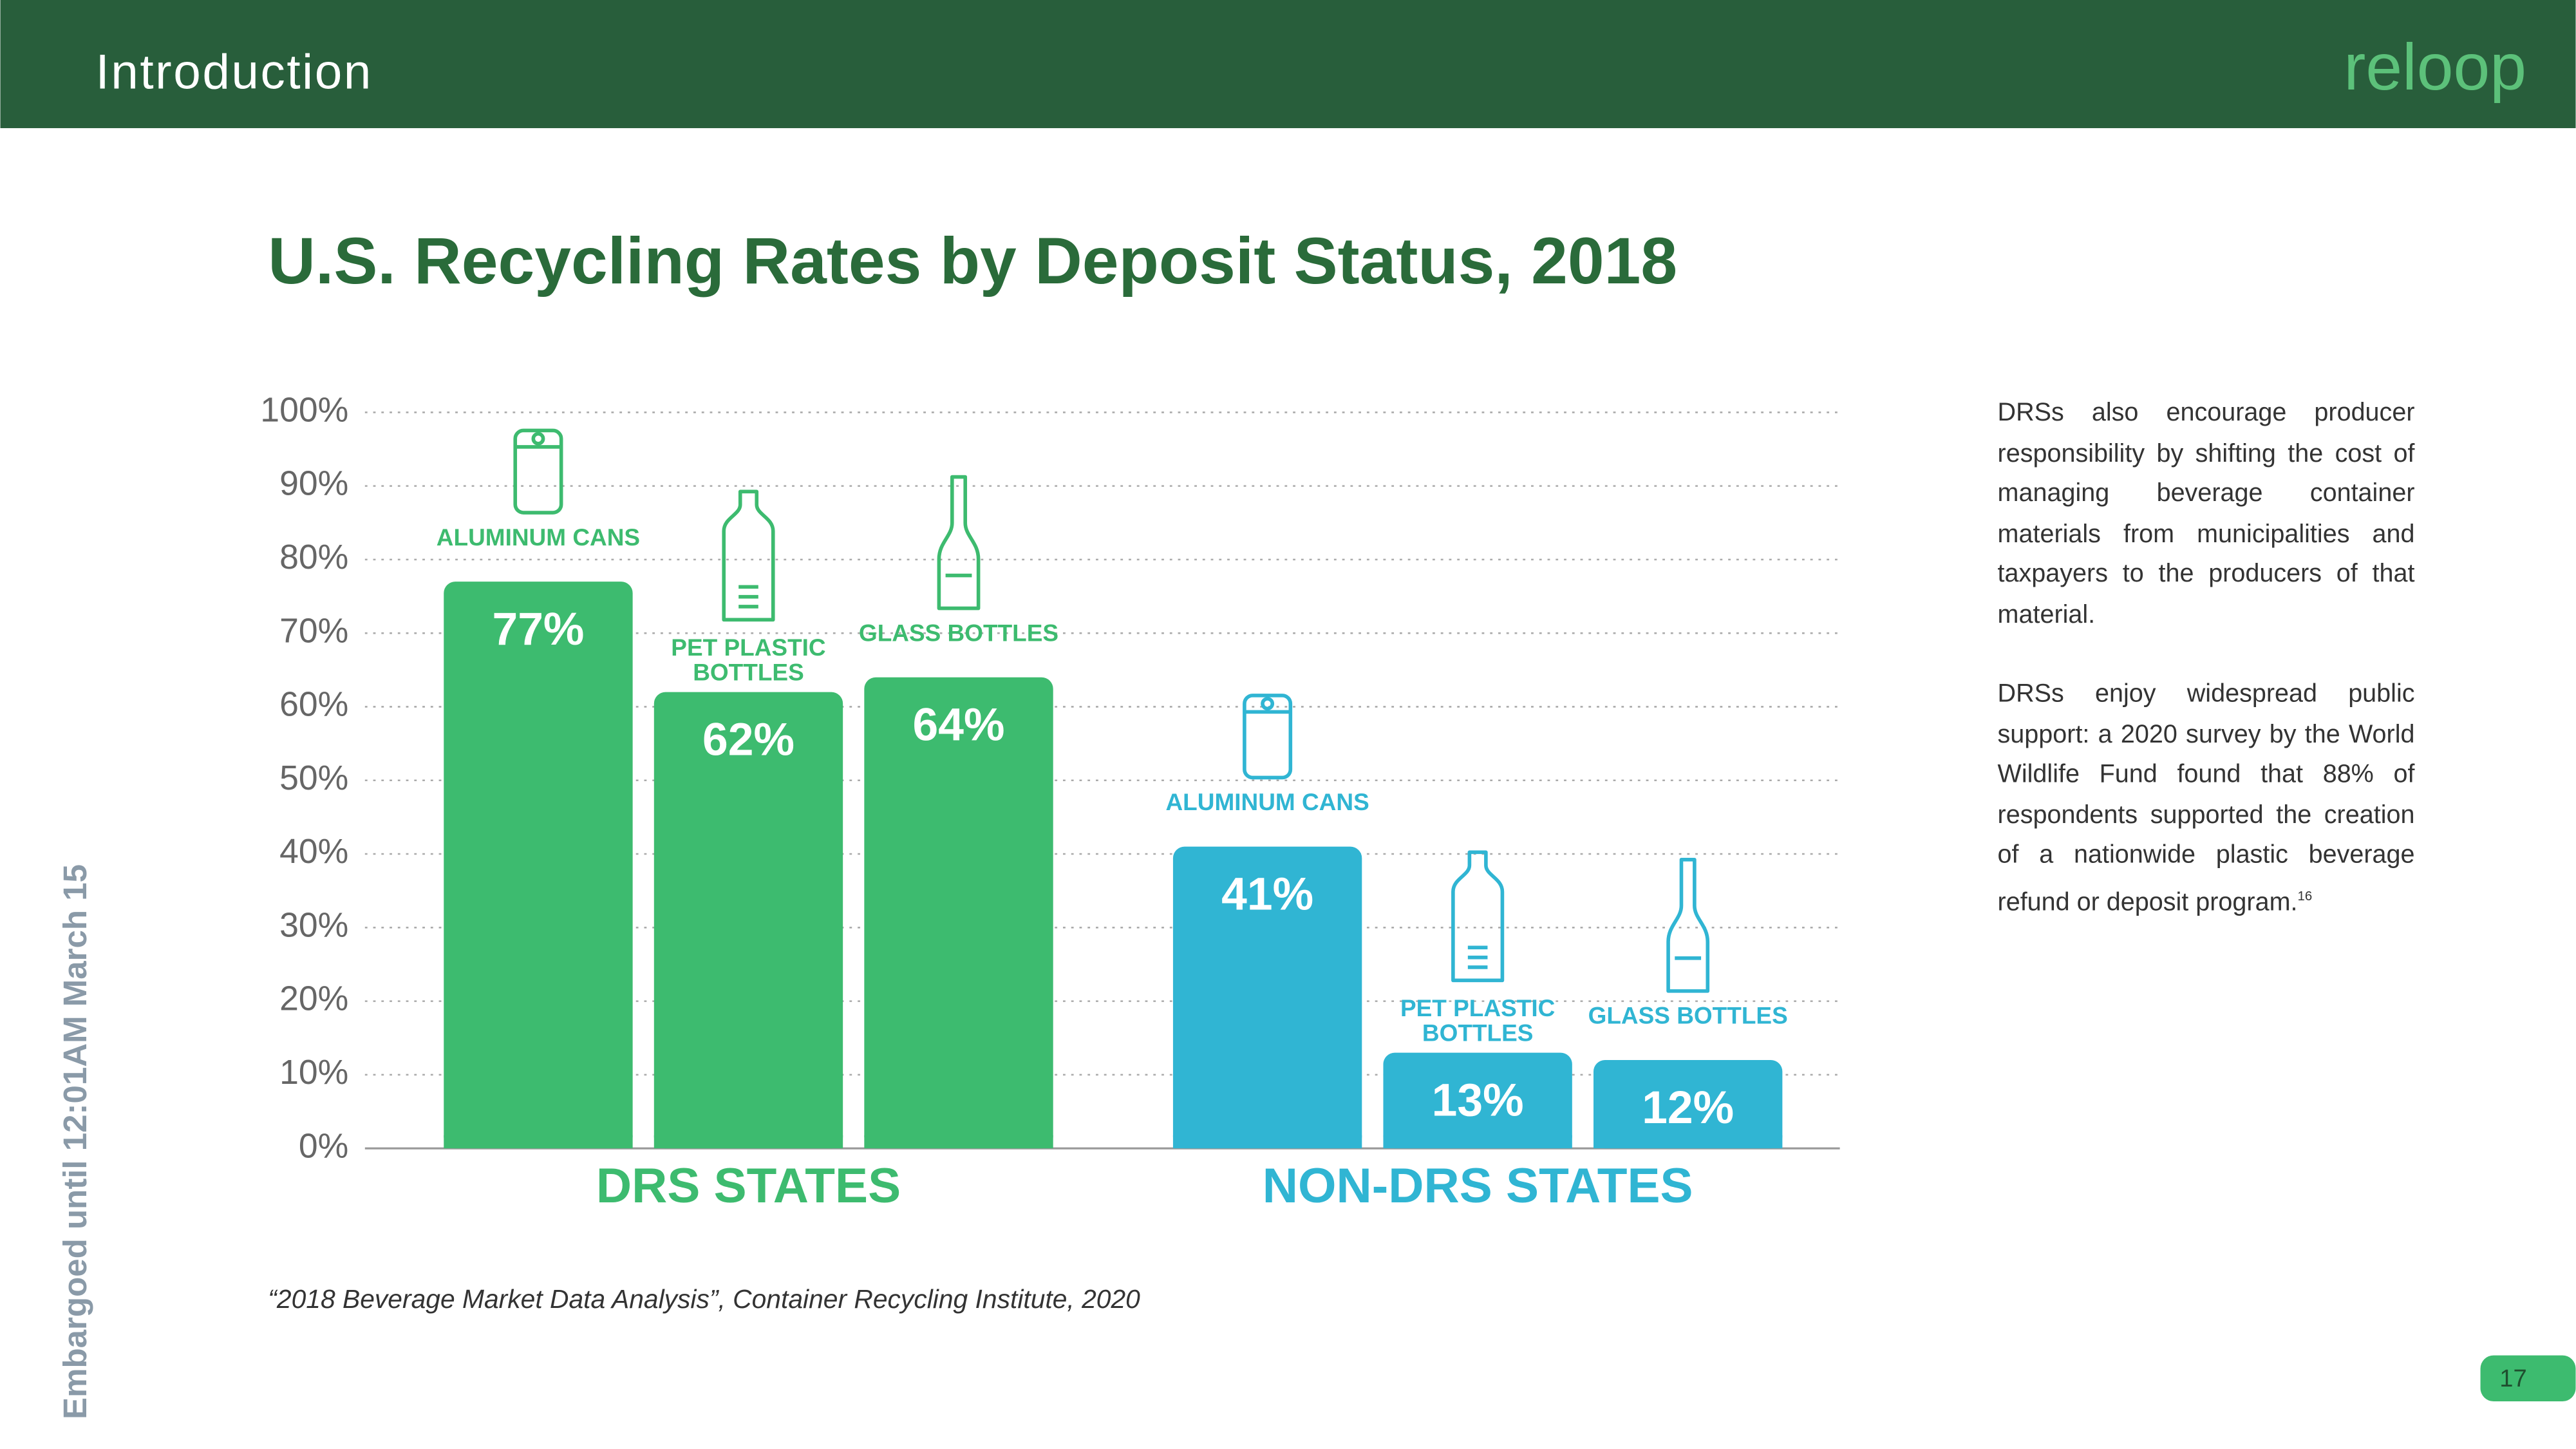 Image resolution: width=2576 pixels, height=1449 pixels. What do you see at coordinates (313, 778) in the screenshot?
I see `y-tick-label: 50%` at bounding box center [313, 778].